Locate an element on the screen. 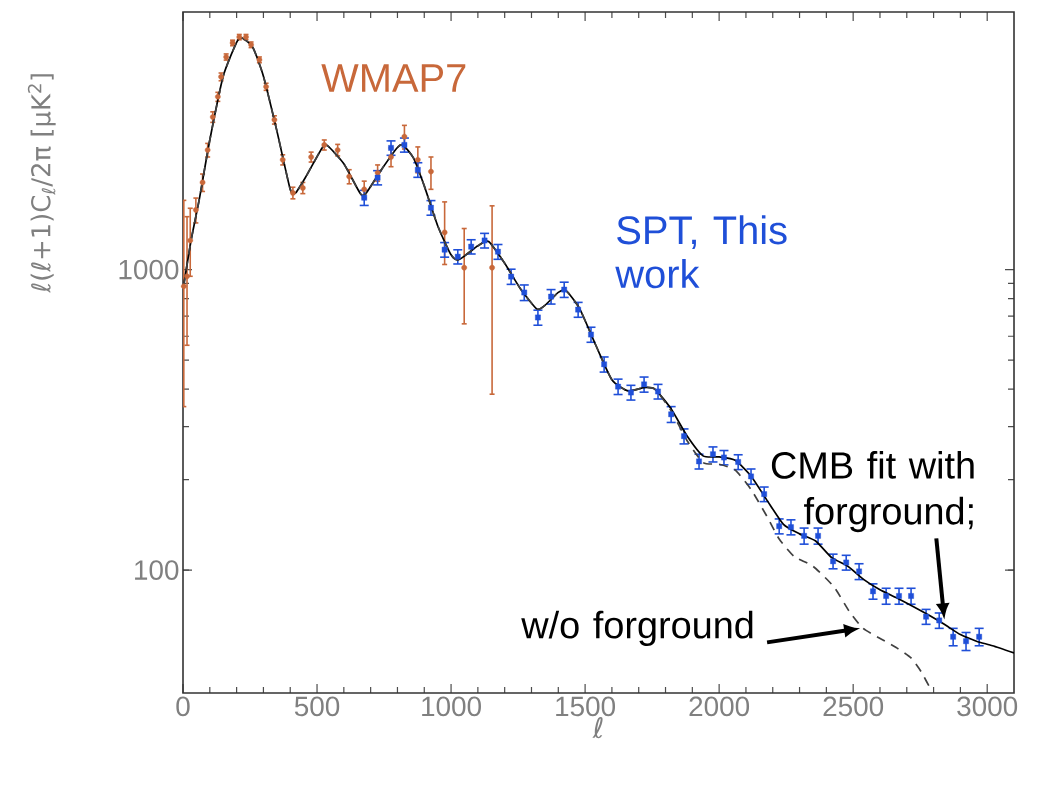  y-axis-title: ℓ(ℓ+1)C$_{ℓ}$/2π [μK$^{2}$] is located at coordinates (41, 183).